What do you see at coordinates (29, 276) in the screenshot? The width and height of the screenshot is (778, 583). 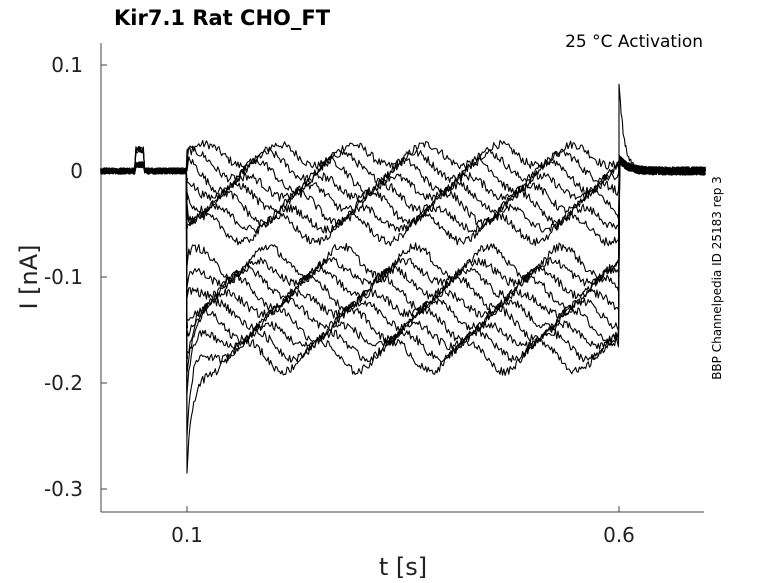 I see `y-axis-label: I [nA]` at bounding box center [29, 276].